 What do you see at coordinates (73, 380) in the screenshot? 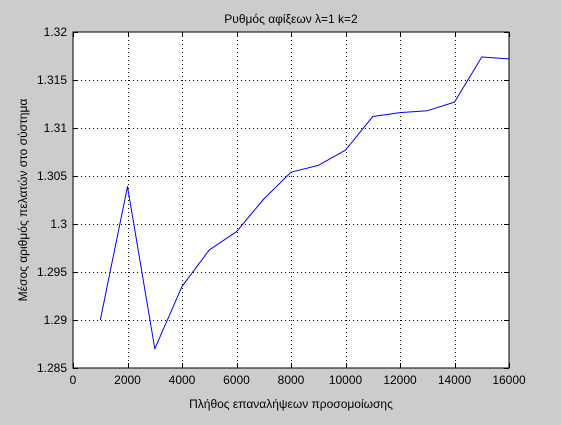
I see `x-tick-label: 0` at bounding box center [73, 380].